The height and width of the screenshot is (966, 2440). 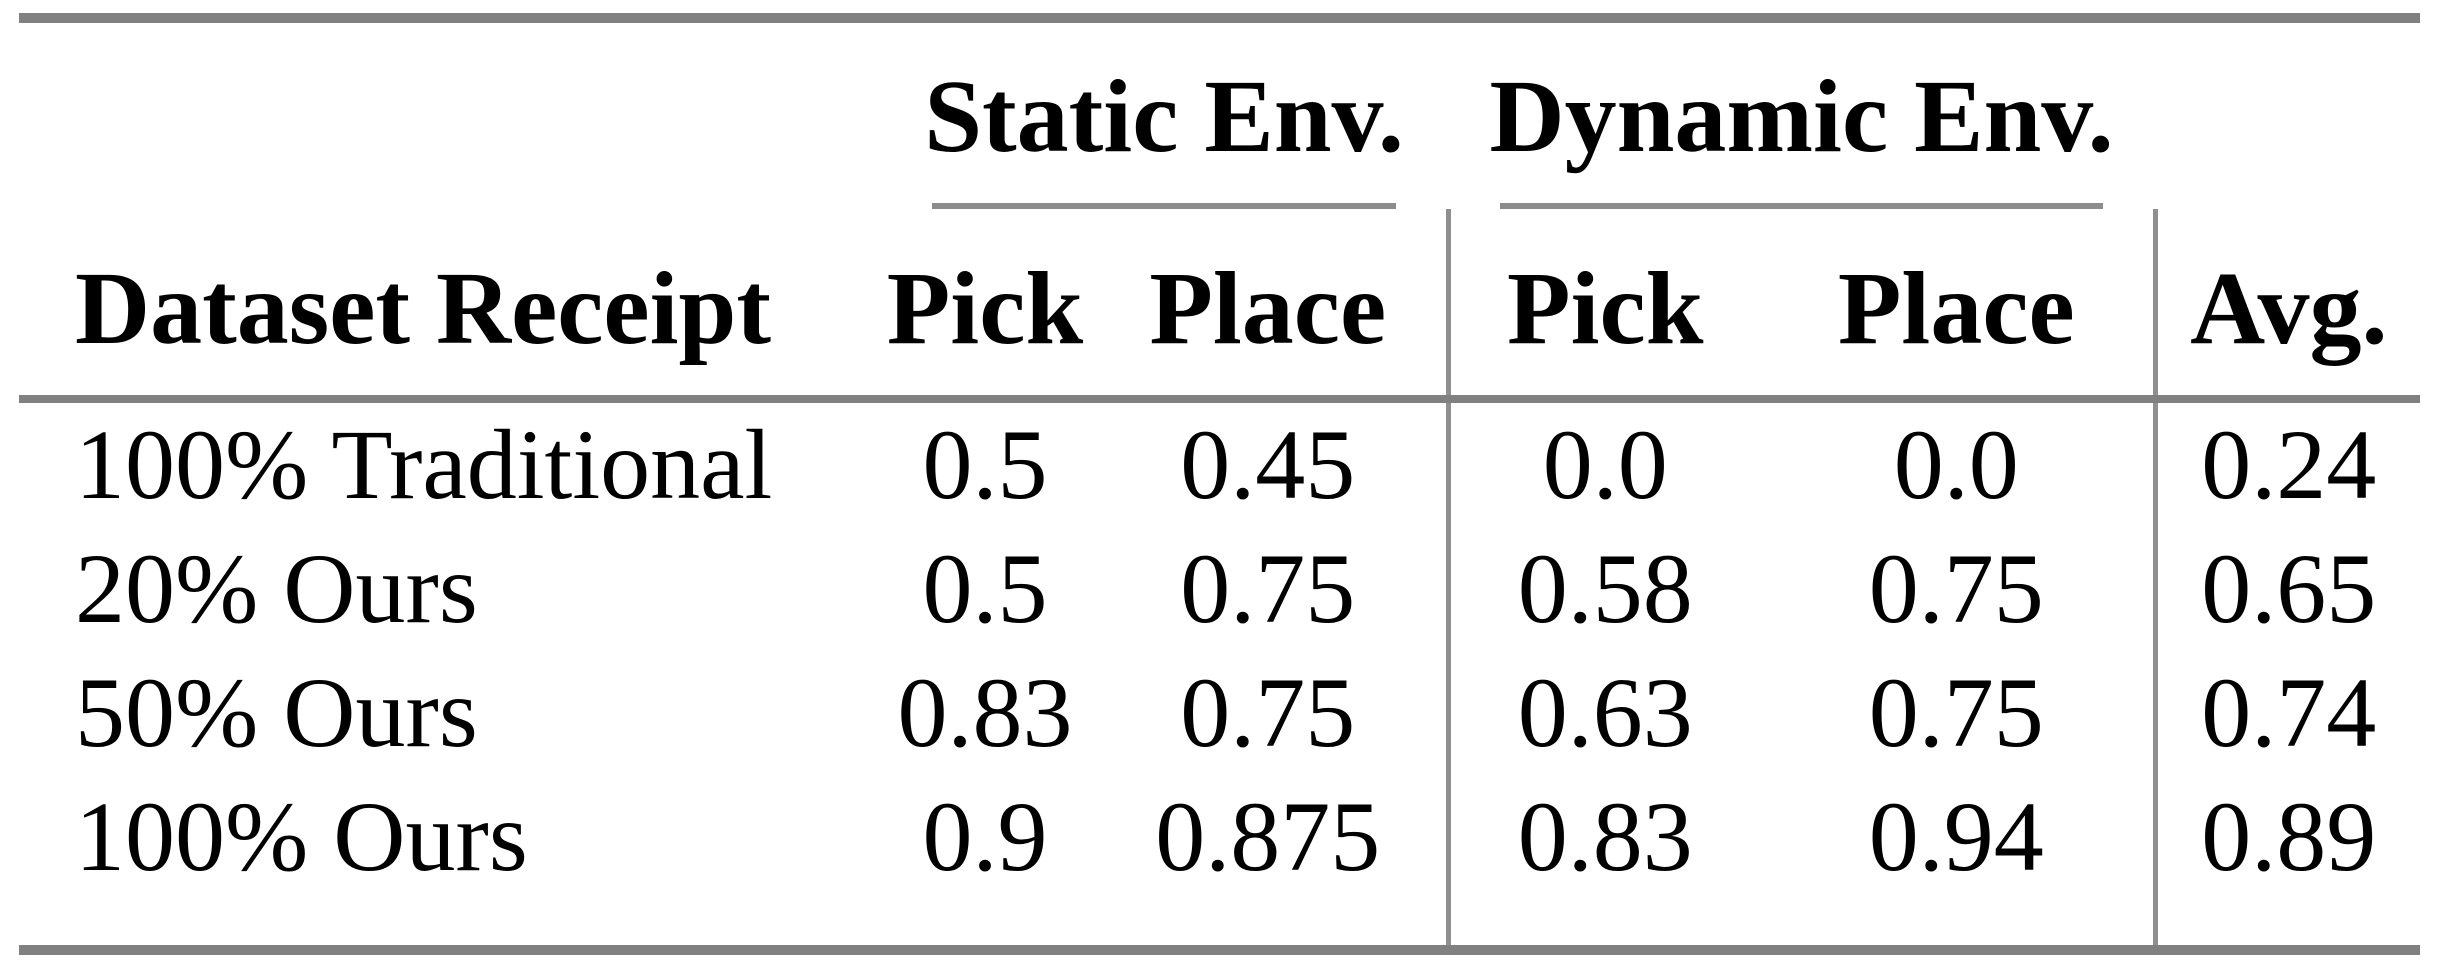 I want to click on table-row: 50% Ours 0.83 0.75 0.63 0.75 0.74, so click(x=1219, y=713).